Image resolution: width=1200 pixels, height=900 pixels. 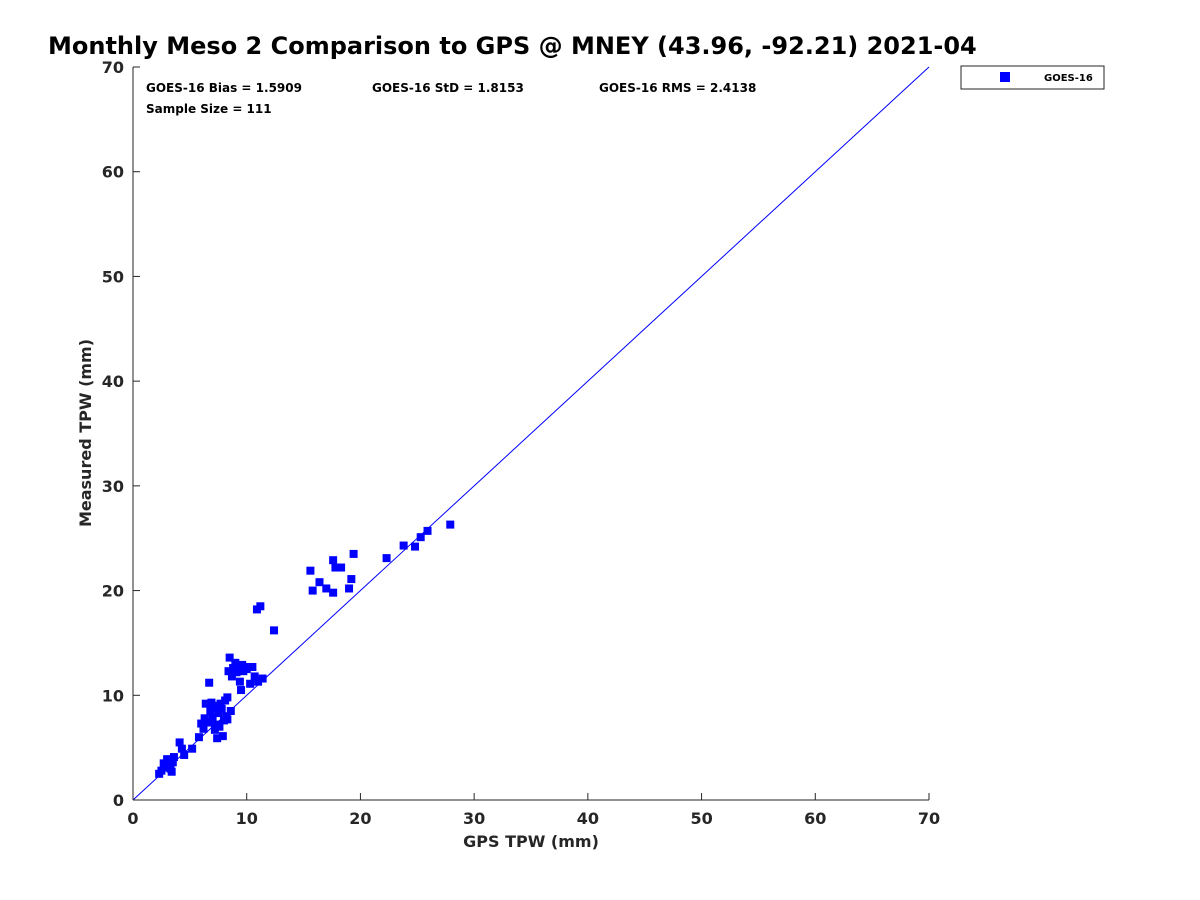 What do you see at coordinates (929, 818) in the screenshot?
I see `x-tick-label: 70` at bounding box center [929, 818].